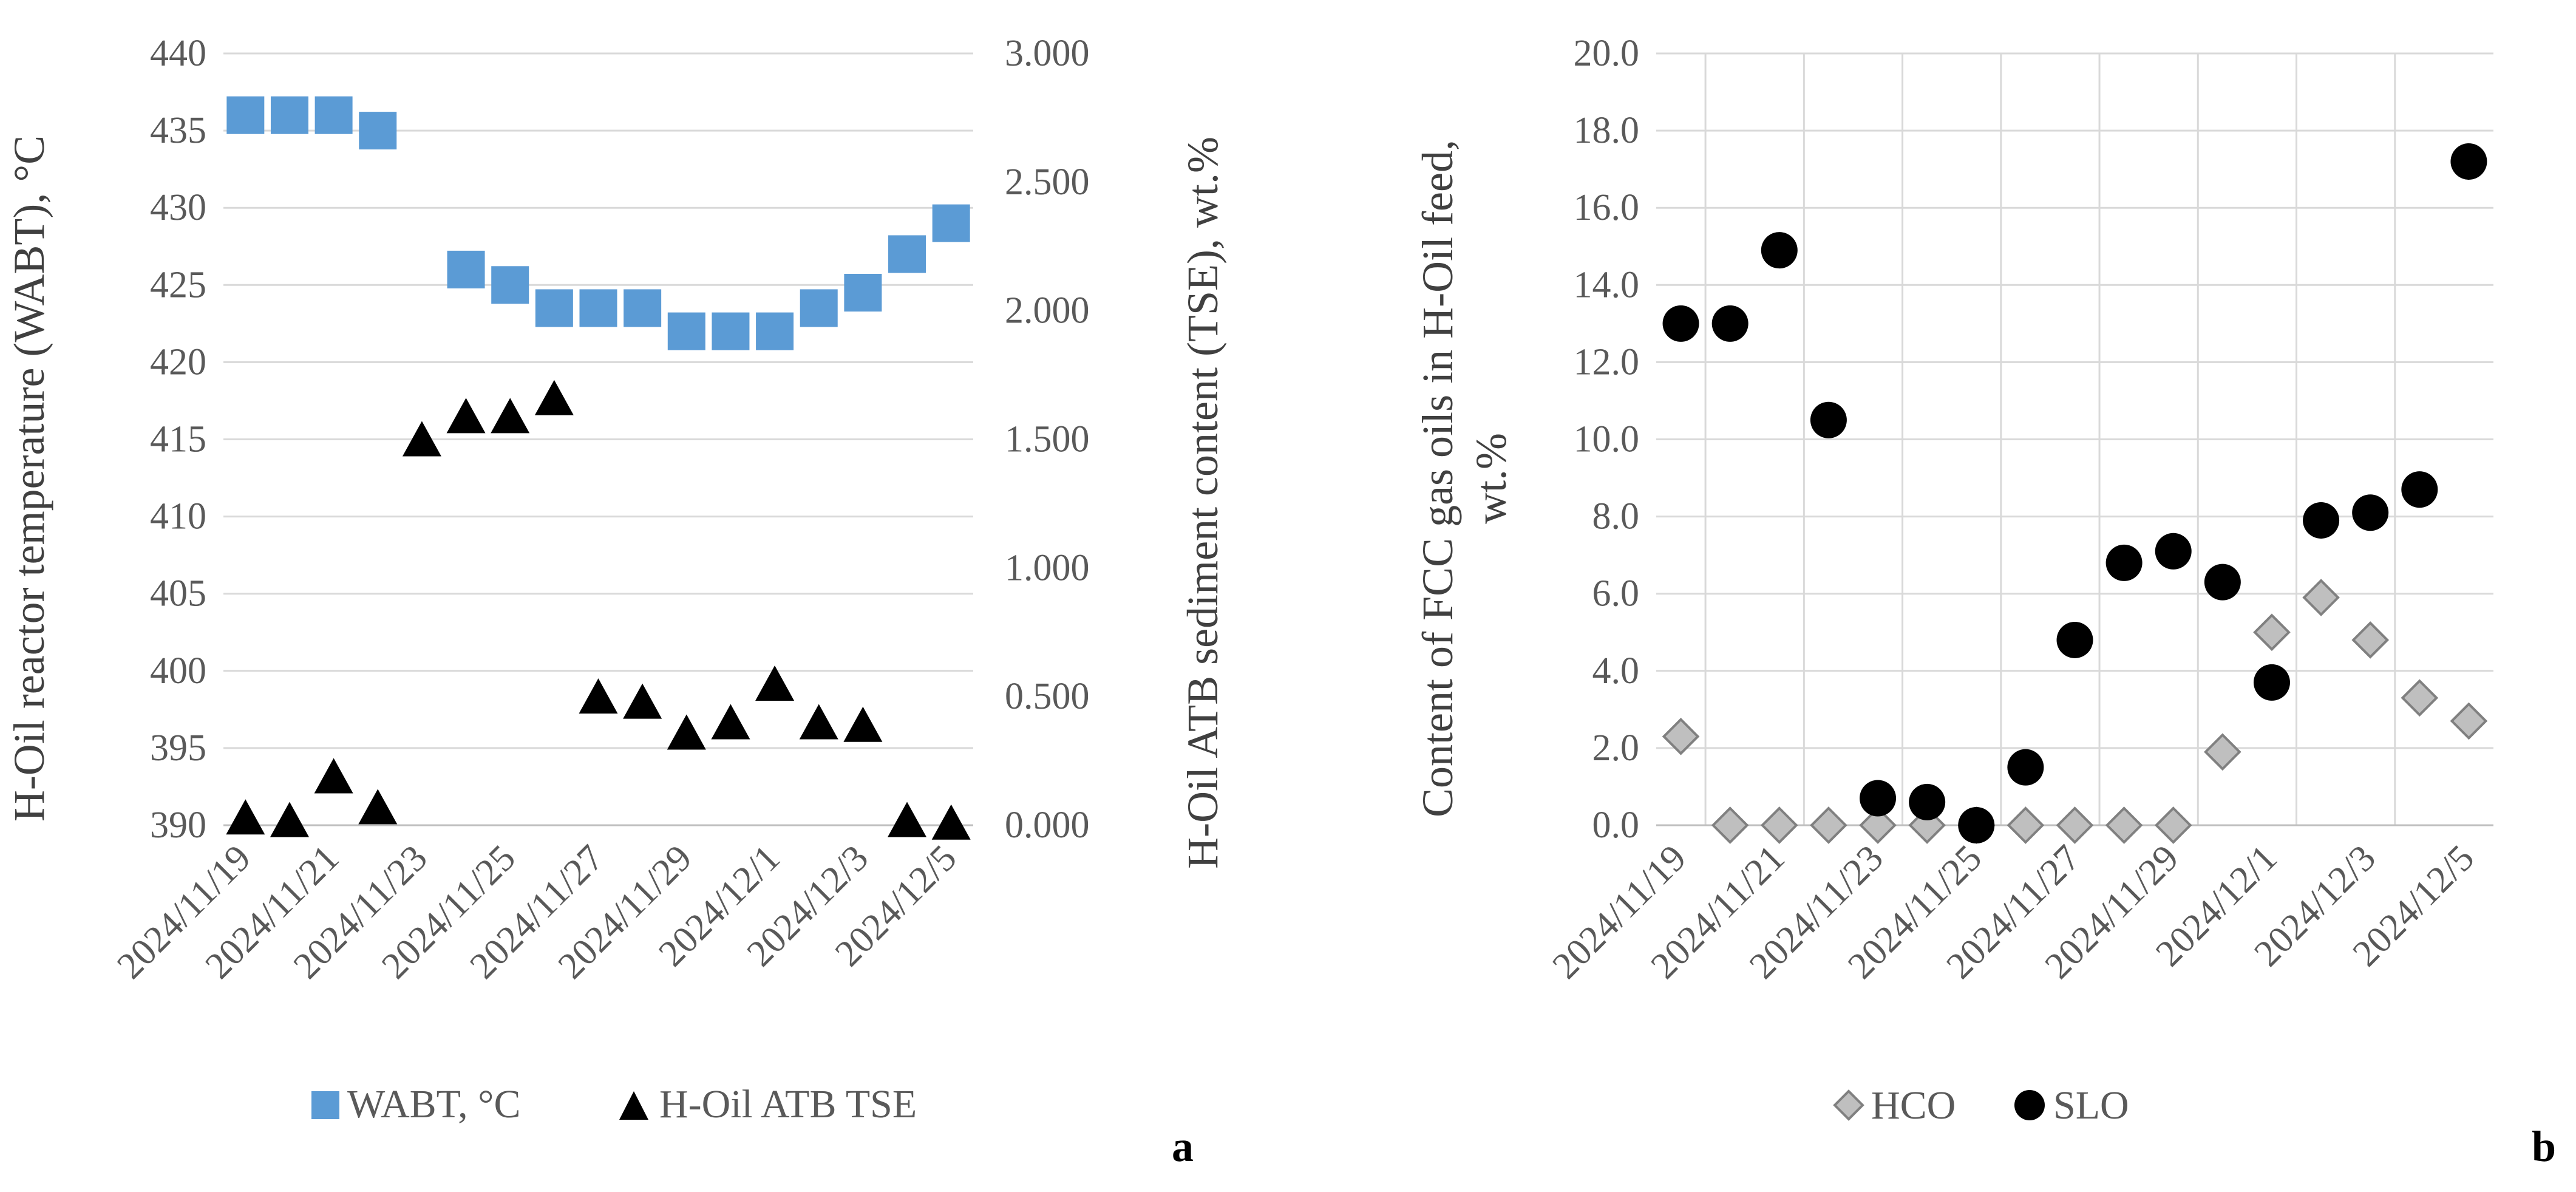  Describe the element at coordinates (633, 1105) in the screenshot. I see `legend-tse-marker` at that location.